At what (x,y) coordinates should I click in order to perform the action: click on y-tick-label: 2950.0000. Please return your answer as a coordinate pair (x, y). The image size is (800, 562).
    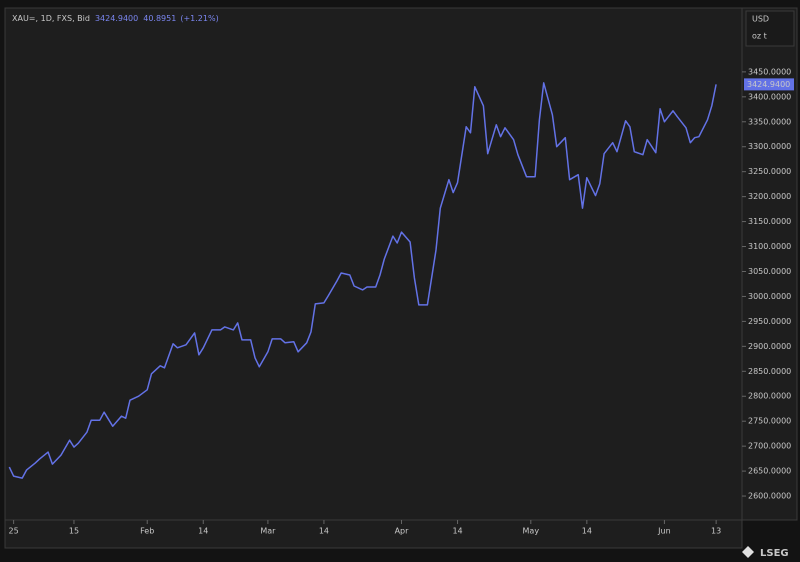
    Looking at the image, I should click on (769, 321).